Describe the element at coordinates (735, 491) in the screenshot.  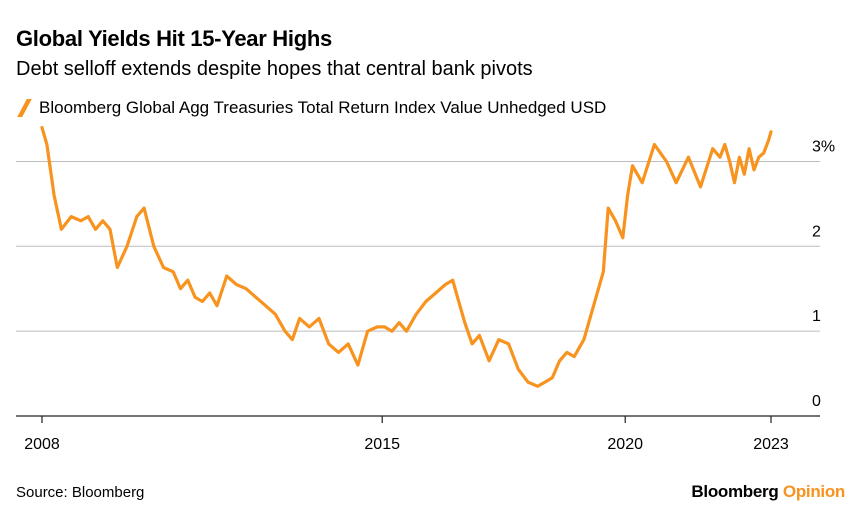
I see `brand-primary: Bloomberg` at that location.